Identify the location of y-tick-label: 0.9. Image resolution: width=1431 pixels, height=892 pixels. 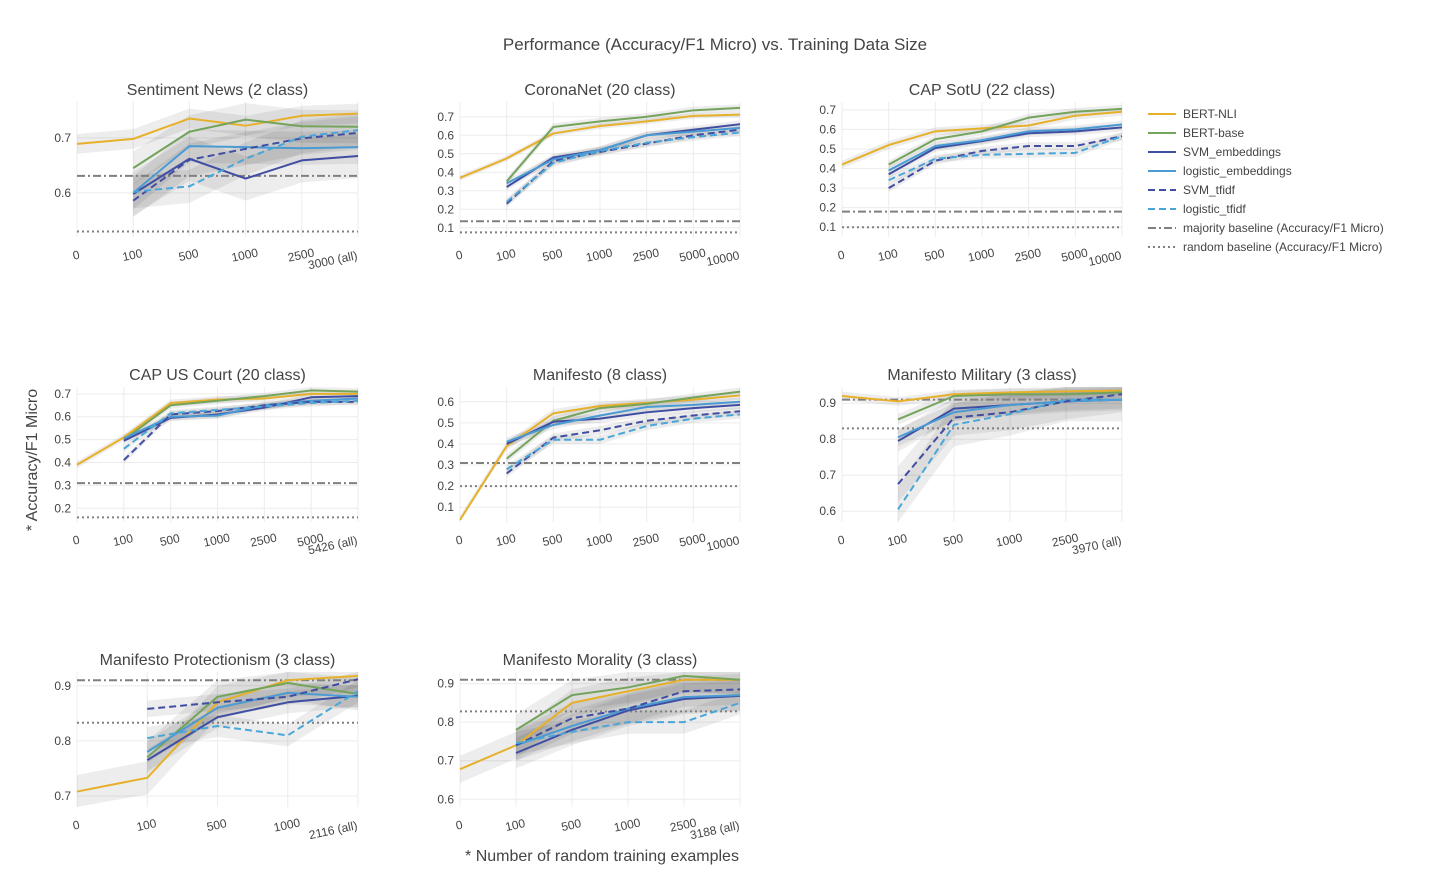
(445, 684).